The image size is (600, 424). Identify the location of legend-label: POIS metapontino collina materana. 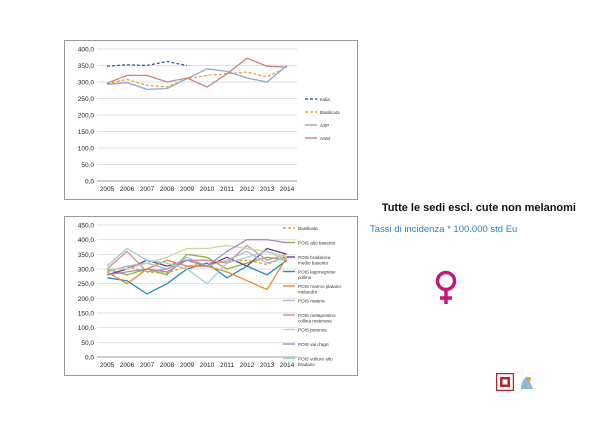
(317, 318).